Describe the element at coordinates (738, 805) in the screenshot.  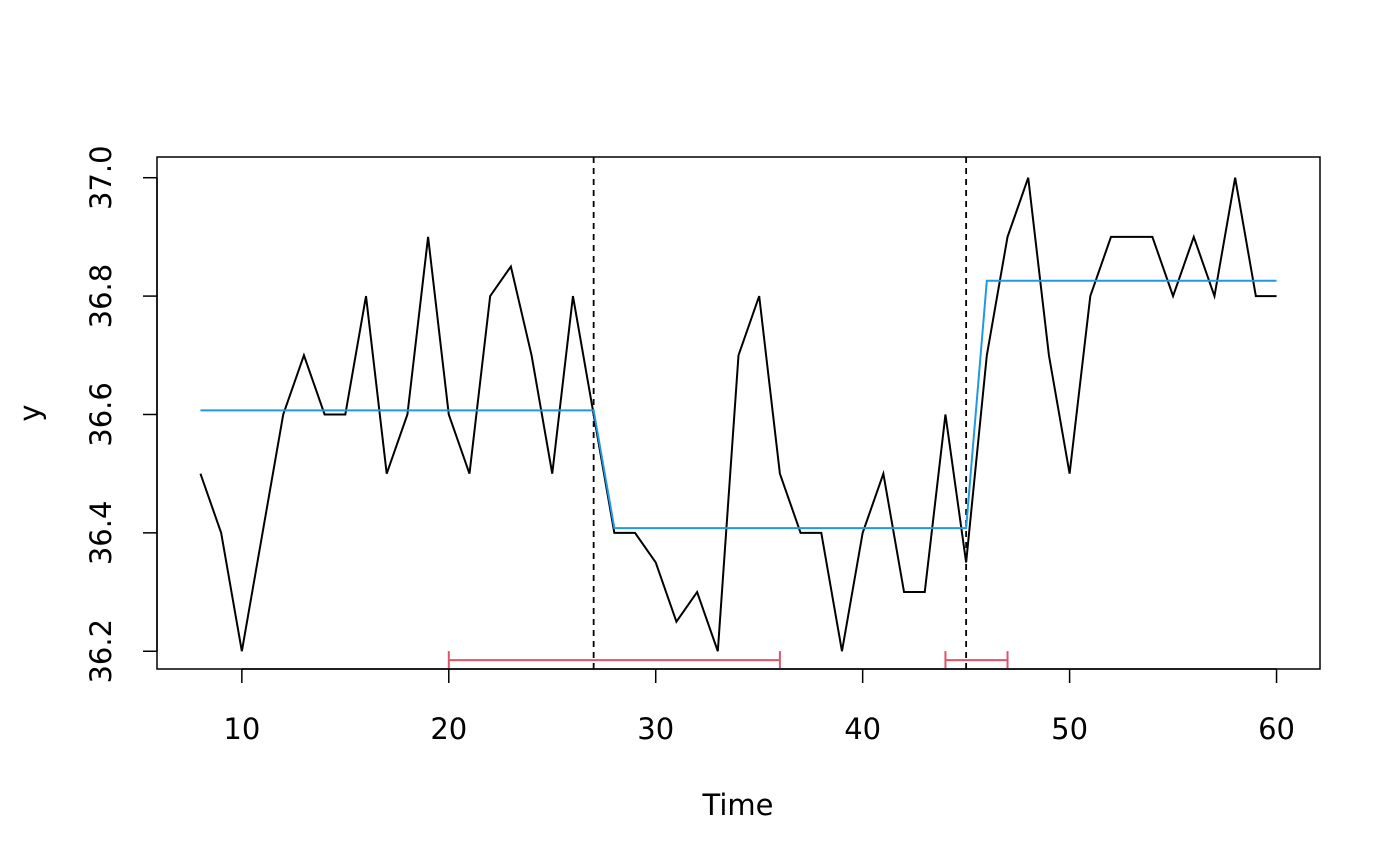
I see `x-axis-title: Time` at that location.